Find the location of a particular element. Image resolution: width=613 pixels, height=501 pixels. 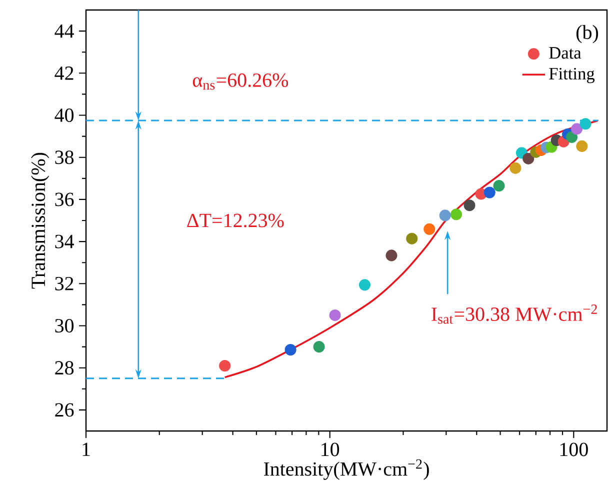

legend-label: Data is located at coordinates (565, 53).